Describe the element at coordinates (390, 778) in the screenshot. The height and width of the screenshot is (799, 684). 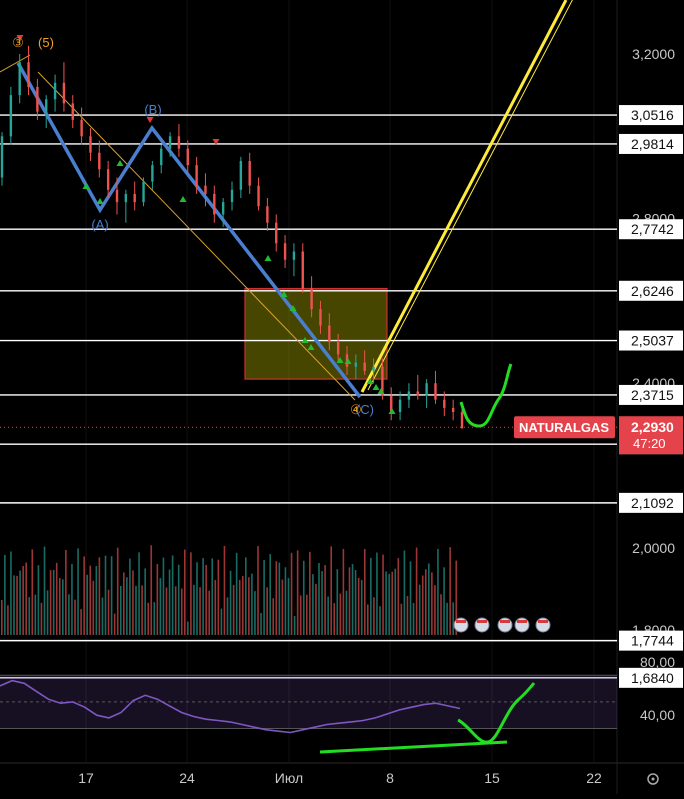
I see `x-axis-tick: 8` at that location.